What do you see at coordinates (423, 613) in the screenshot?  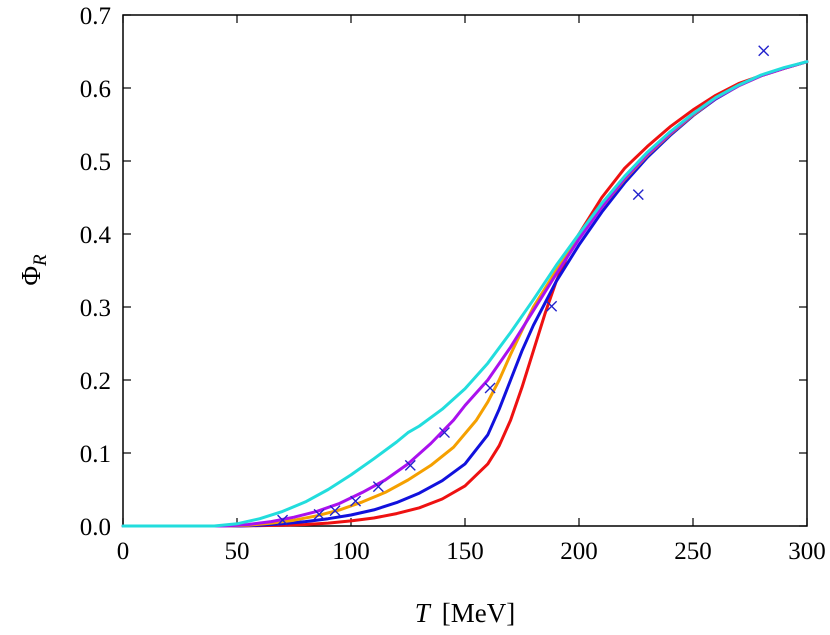 I see `x-axis-variable: T` at bounding box center [423, 613].